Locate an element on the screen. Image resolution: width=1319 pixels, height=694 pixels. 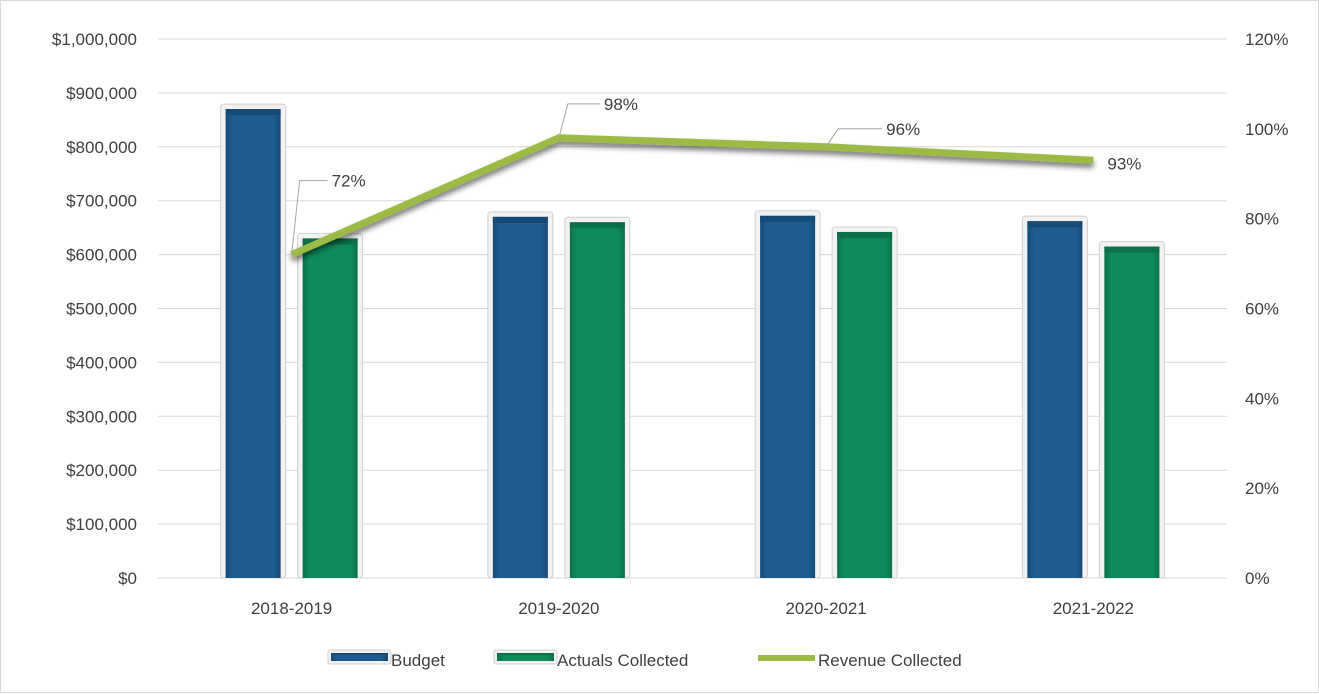
data-labels: 72% 98% 96% 93% is located at coordinates (717, 175).